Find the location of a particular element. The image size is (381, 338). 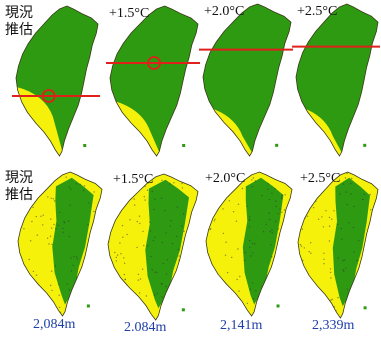

elevation-plus-2-5: 2,339m is located at coordinates (333, 325).